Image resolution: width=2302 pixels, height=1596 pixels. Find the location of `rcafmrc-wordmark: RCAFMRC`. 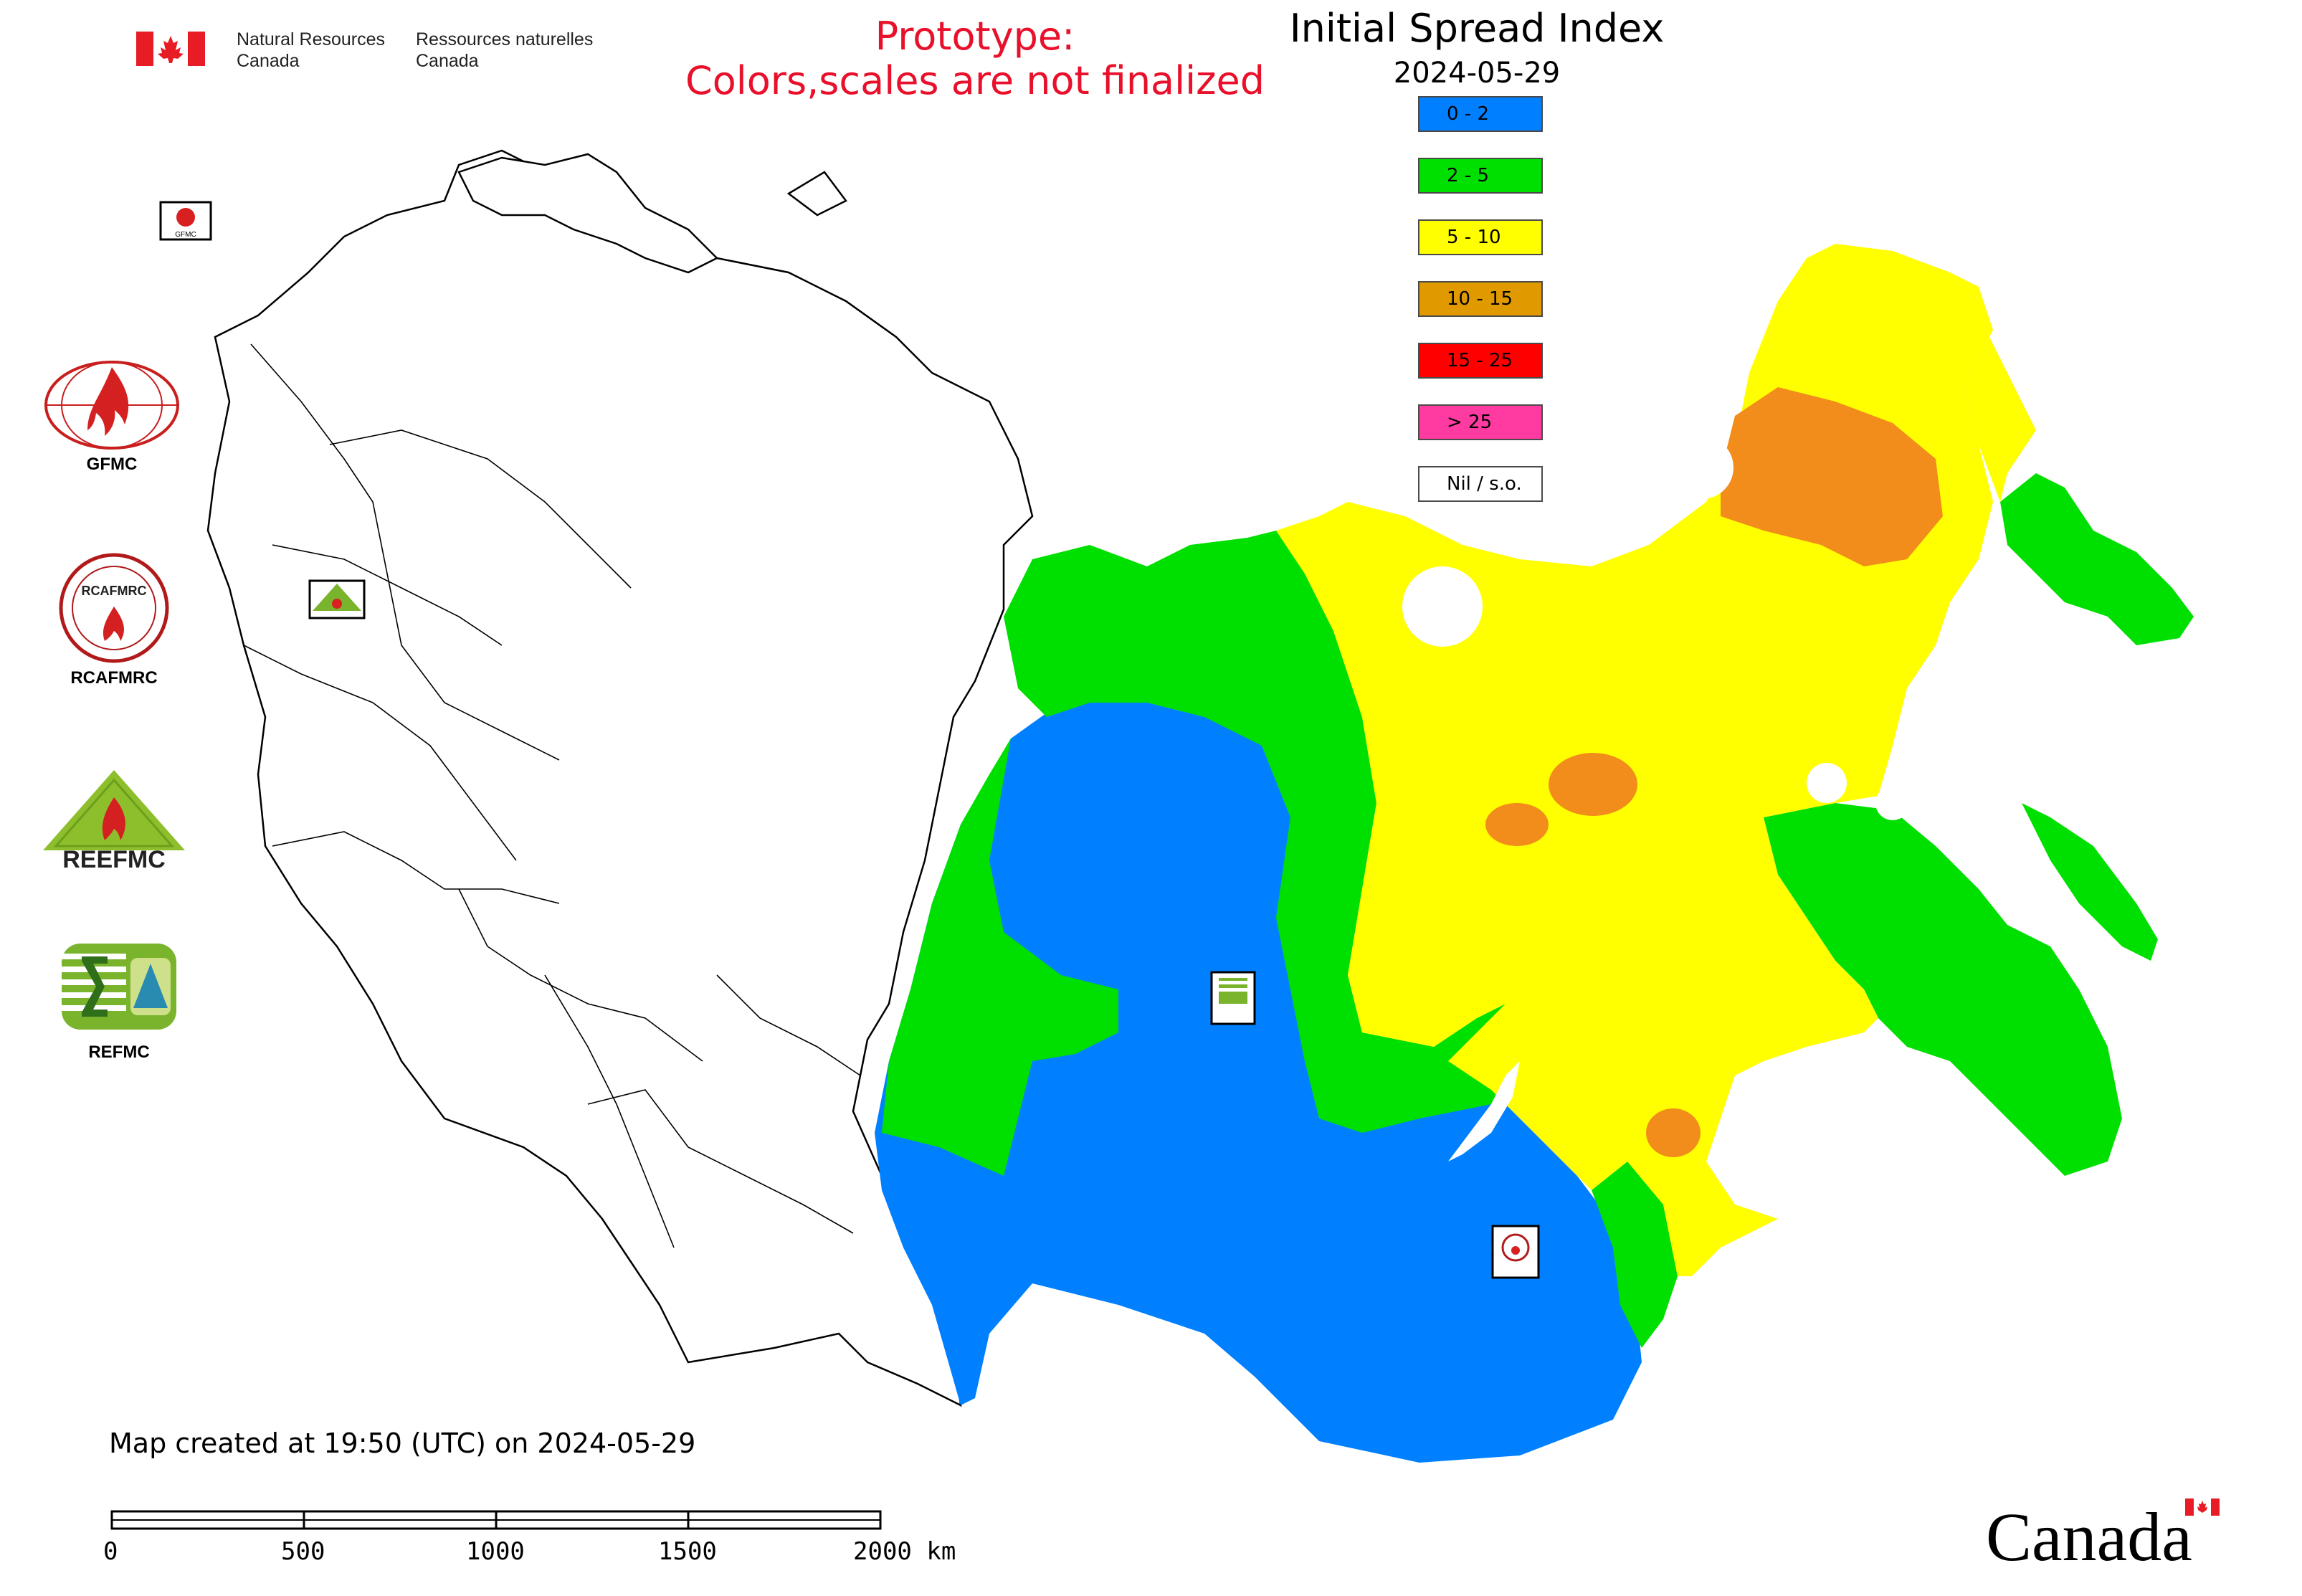

rcafmrc-wordmark: RCAFMRC is located at coordinates (114, 591).